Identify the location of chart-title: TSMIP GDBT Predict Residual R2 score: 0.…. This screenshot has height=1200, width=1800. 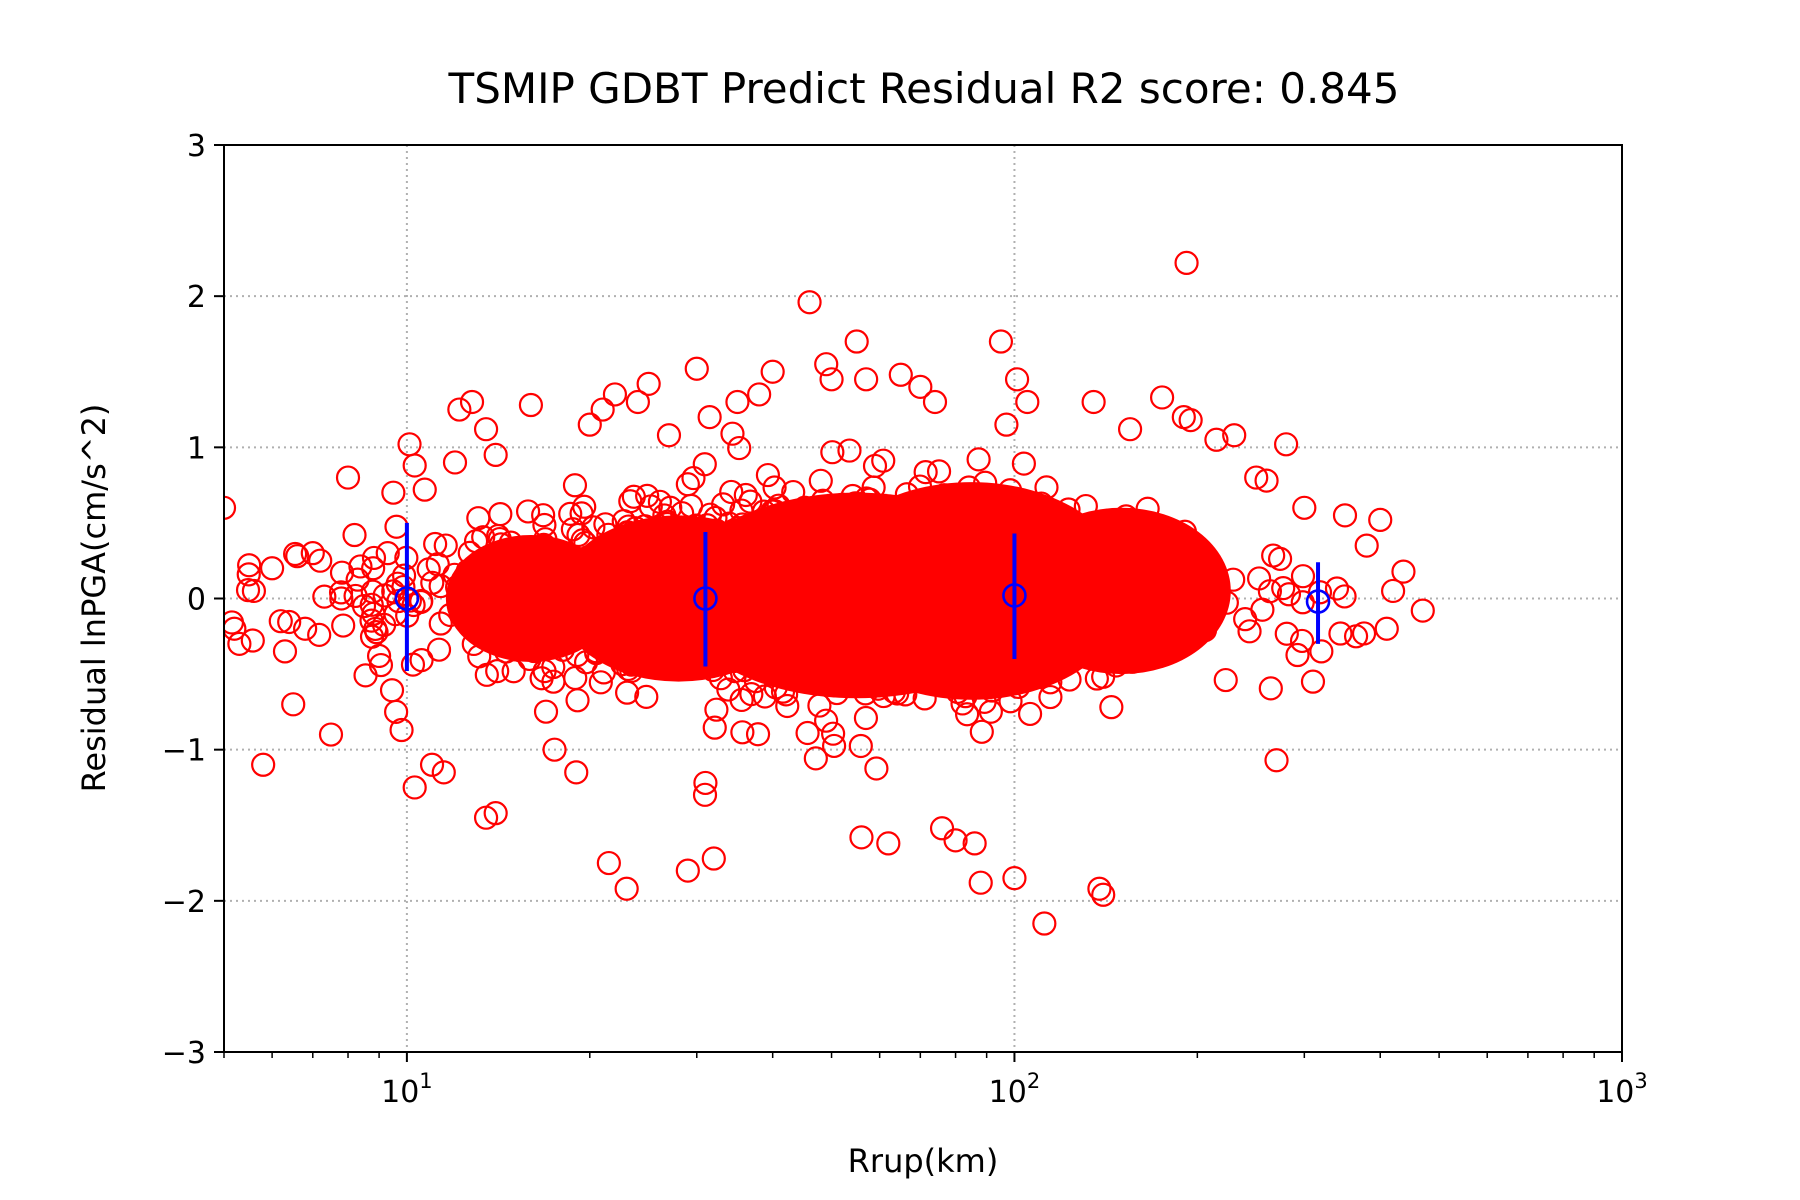
(924, 88).